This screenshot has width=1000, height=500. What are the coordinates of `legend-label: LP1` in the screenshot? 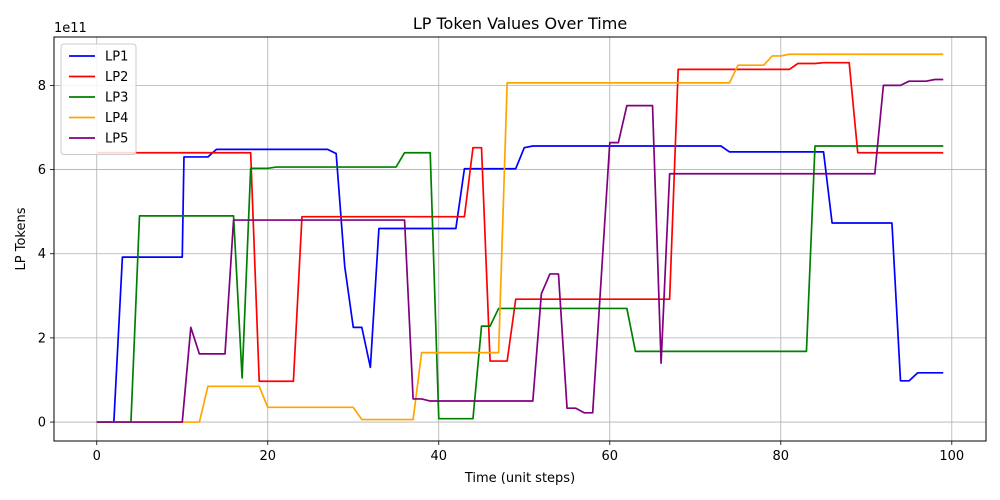 It's located at (116, 57).